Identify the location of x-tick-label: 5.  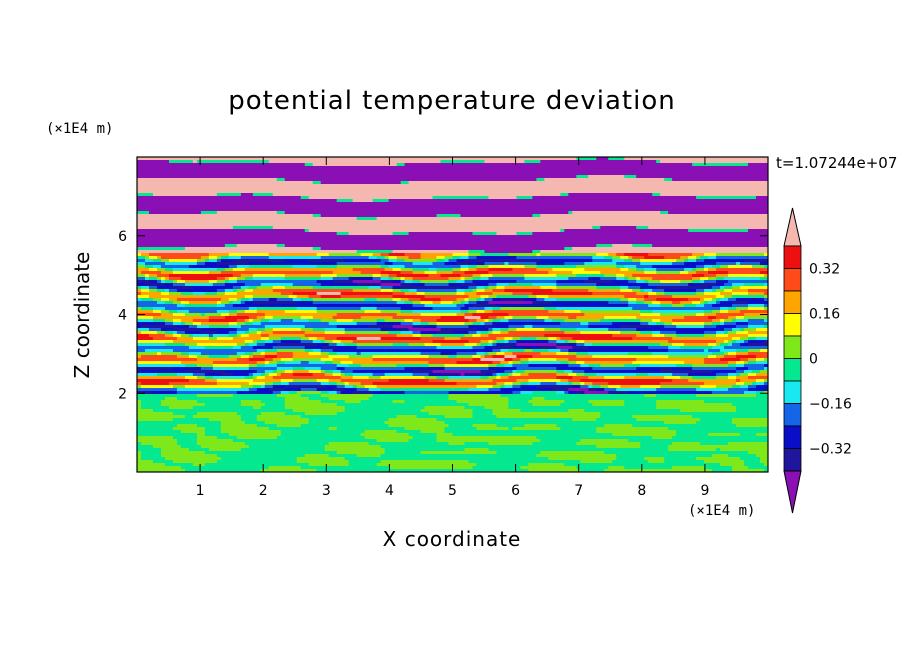
(452, 491).